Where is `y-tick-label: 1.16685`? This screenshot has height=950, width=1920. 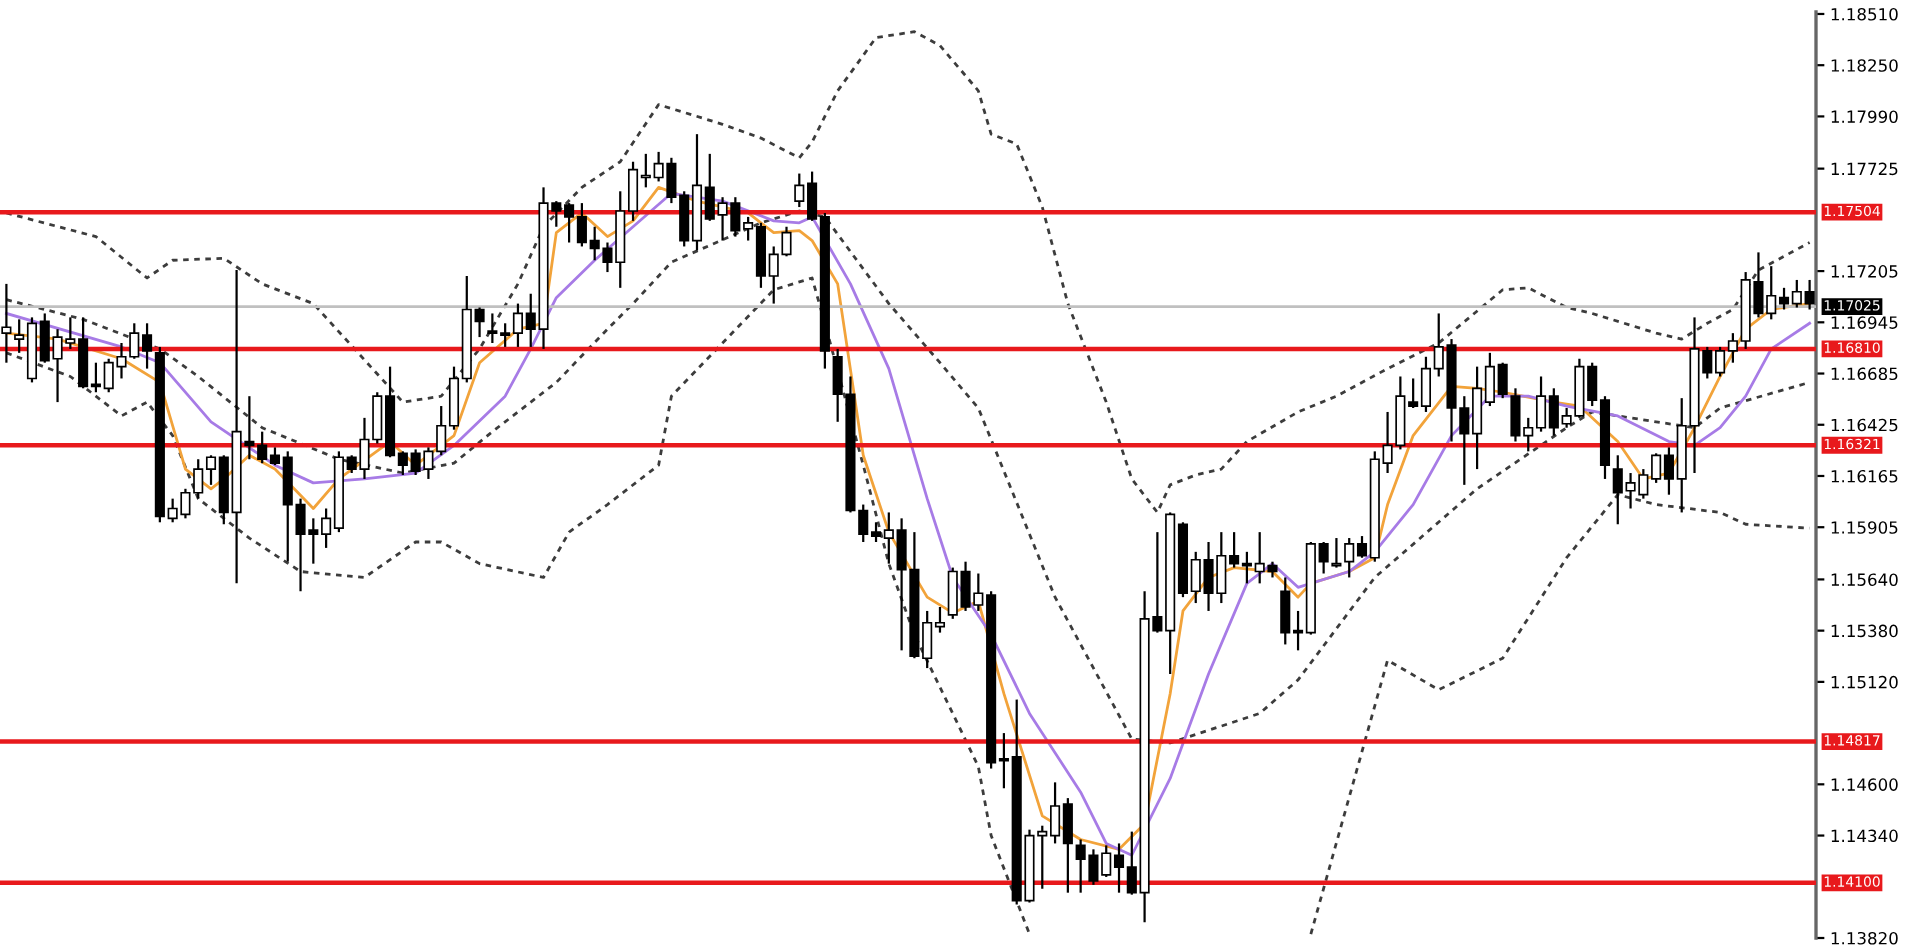
y-tick-label: 1.16685 is located at coordinates (1864, 374).